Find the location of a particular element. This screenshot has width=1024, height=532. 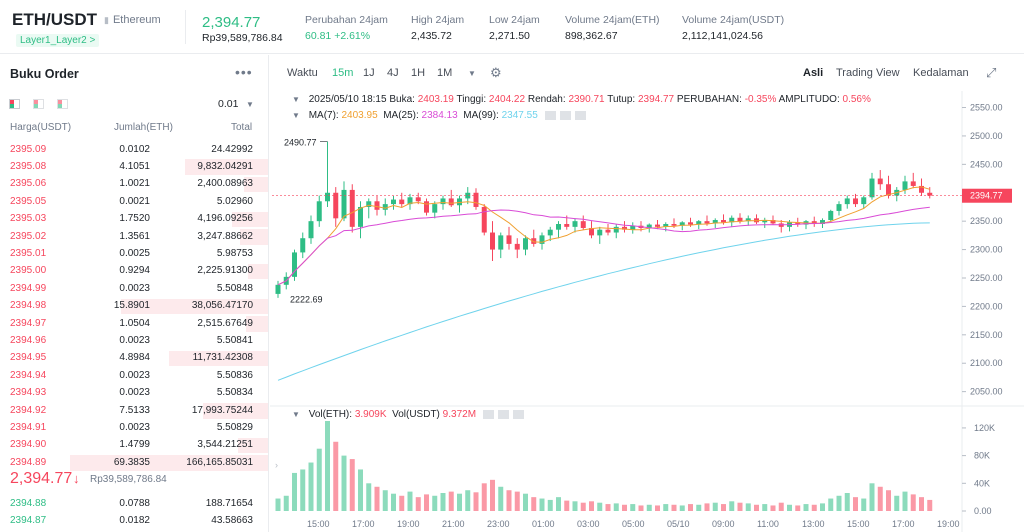

bid-row: 2394.87 0.0182 43.58663 is located at coordinates (134, 520).